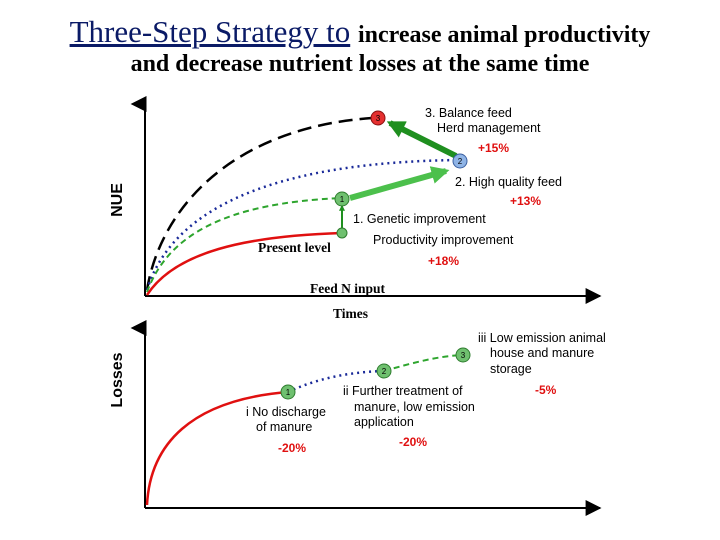 This screenshot has height=540, width=720. I want to click on ii-sublabel-1: manure, low emission, so click(414, 407).